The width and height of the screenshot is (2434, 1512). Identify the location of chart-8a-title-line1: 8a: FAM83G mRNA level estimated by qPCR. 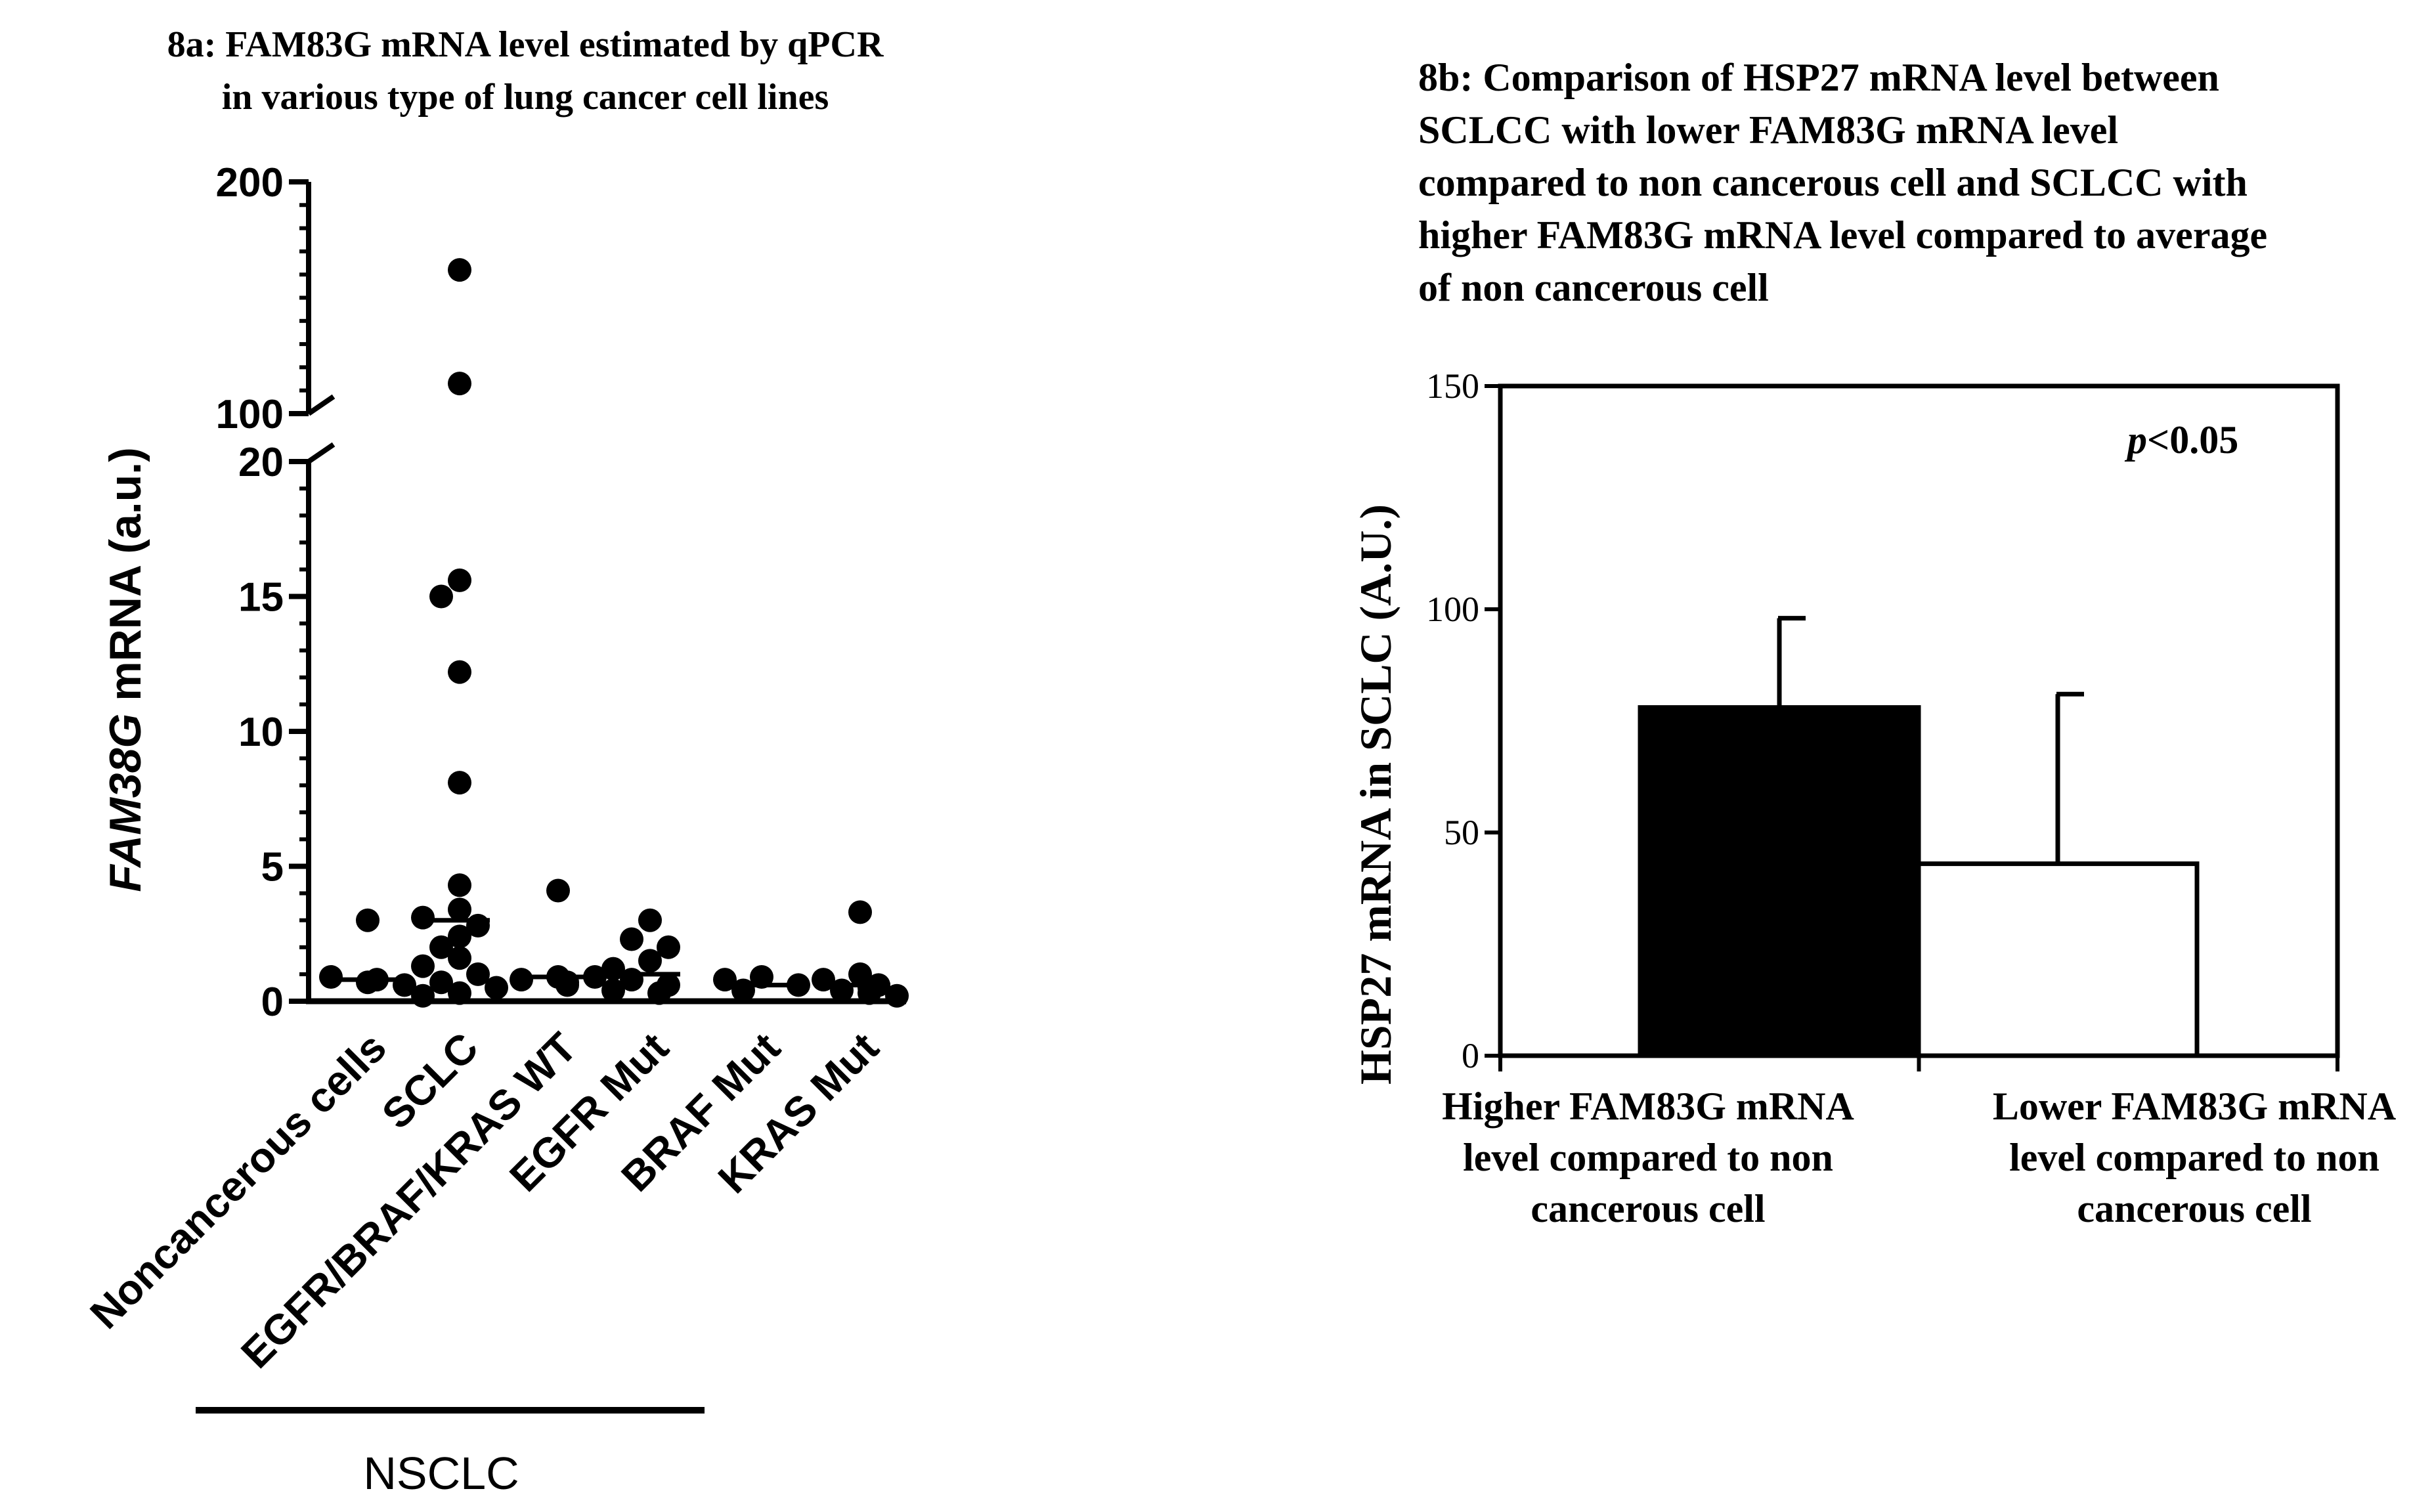
(526, 44).